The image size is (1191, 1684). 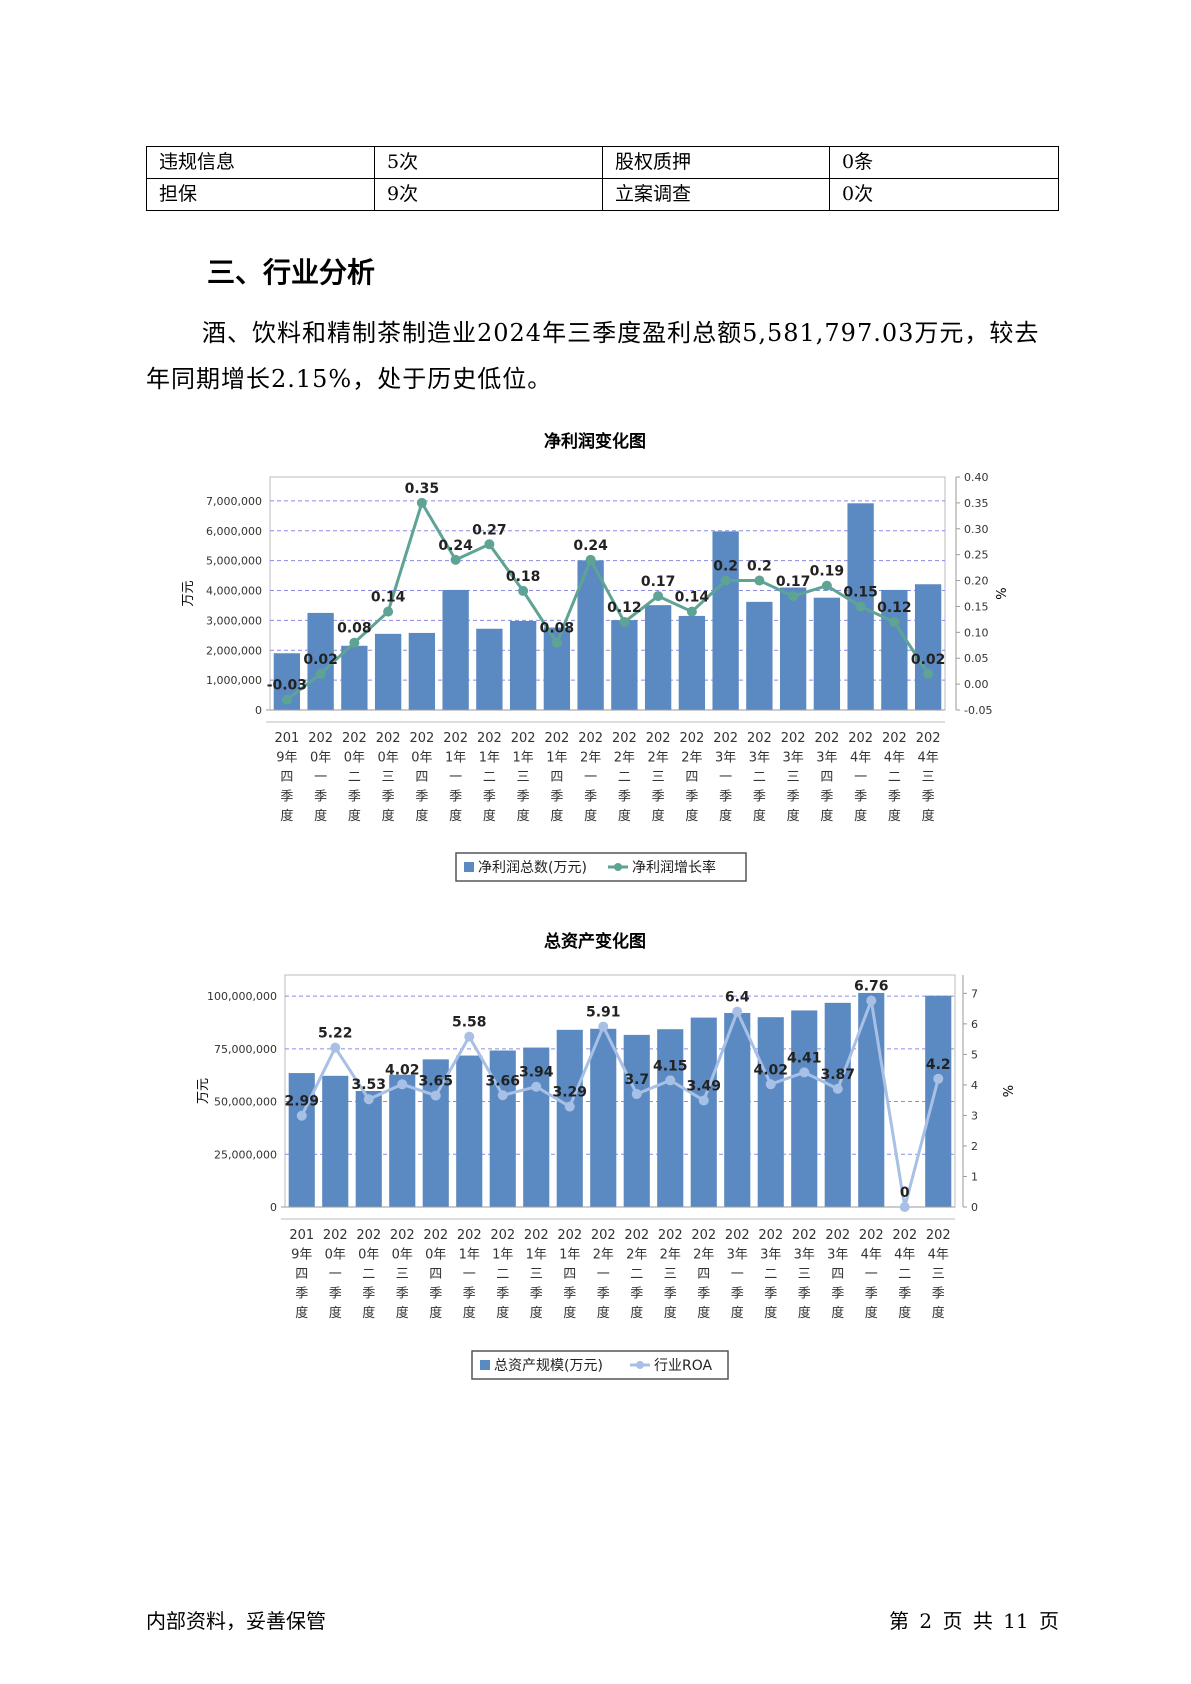 I want to click on legend-label: 总资产规模(万元), so click(x=548, y=1366).